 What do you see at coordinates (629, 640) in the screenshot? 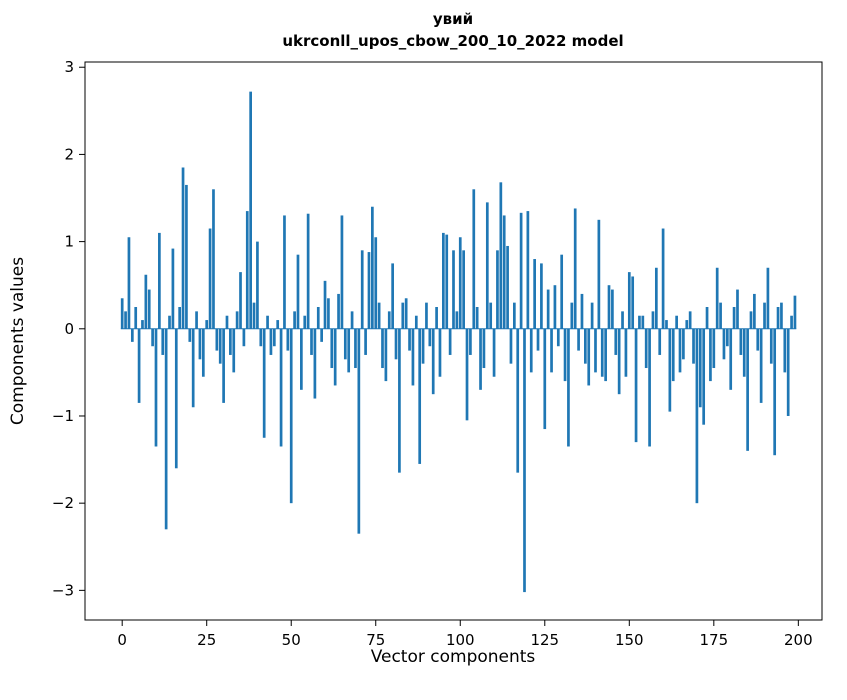
I see `x-tick-label: 150` at bounding box center [629, 640].